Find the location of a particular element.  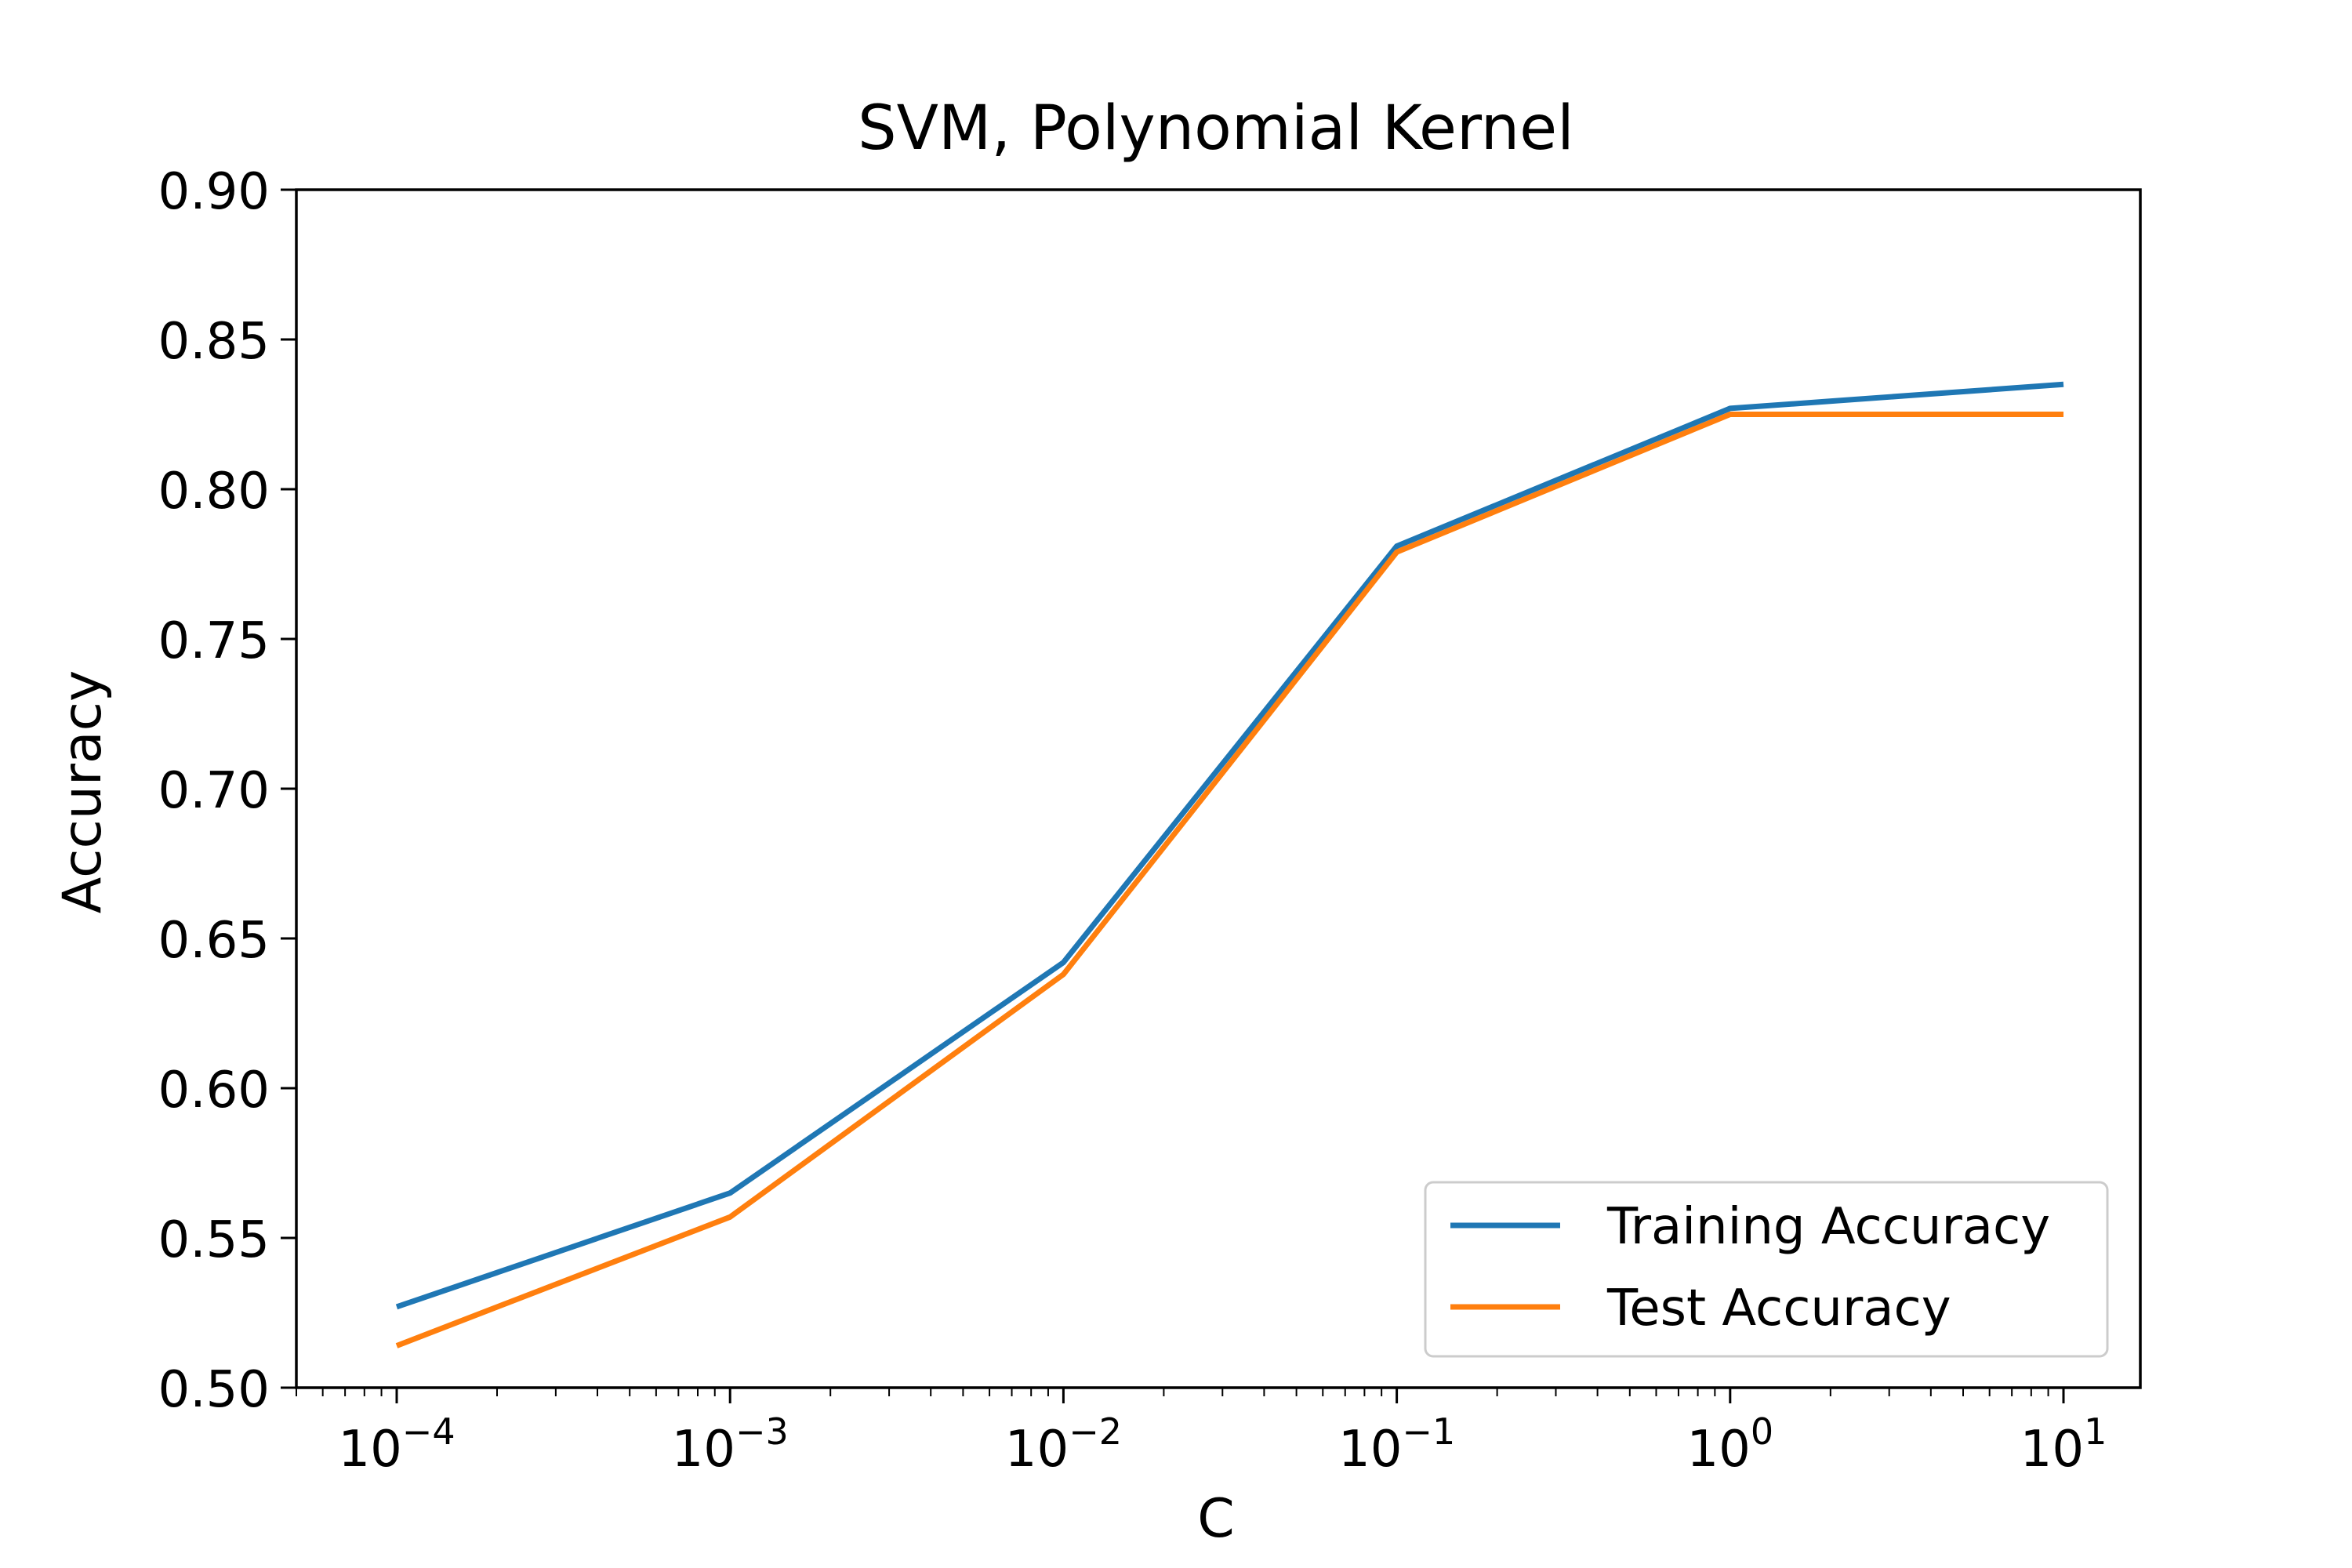

legend-box is located at coordinates (1766, 1269).